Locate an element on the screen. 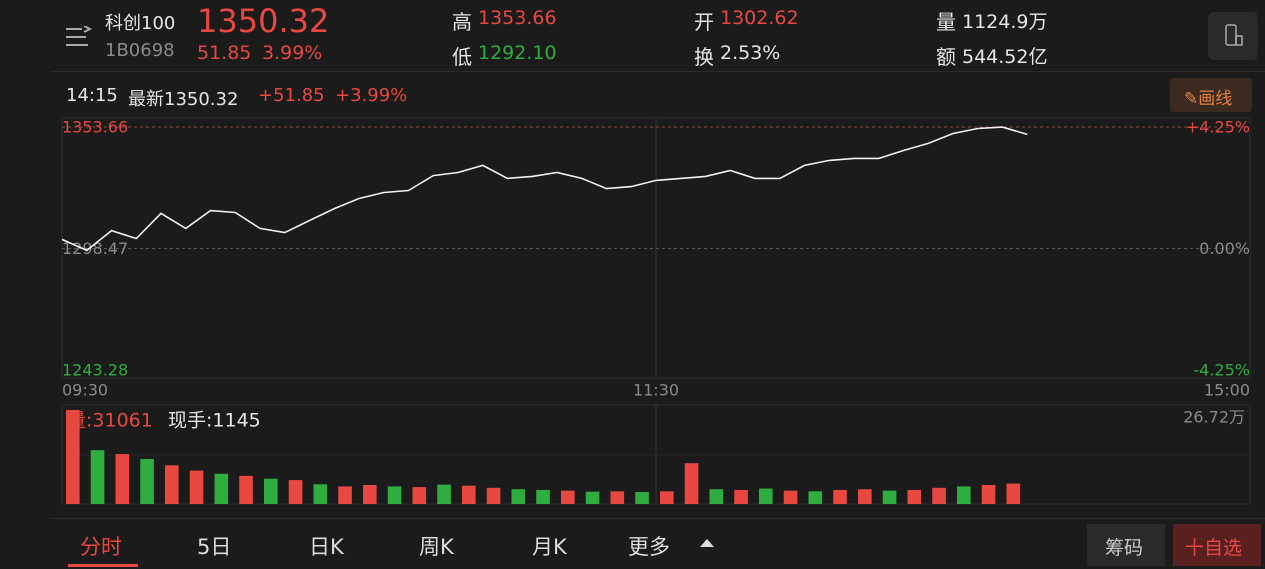 This screenshot has height=569, width=1265. draw-button-label: ✎画线 is located at coordinates (1208, 99).